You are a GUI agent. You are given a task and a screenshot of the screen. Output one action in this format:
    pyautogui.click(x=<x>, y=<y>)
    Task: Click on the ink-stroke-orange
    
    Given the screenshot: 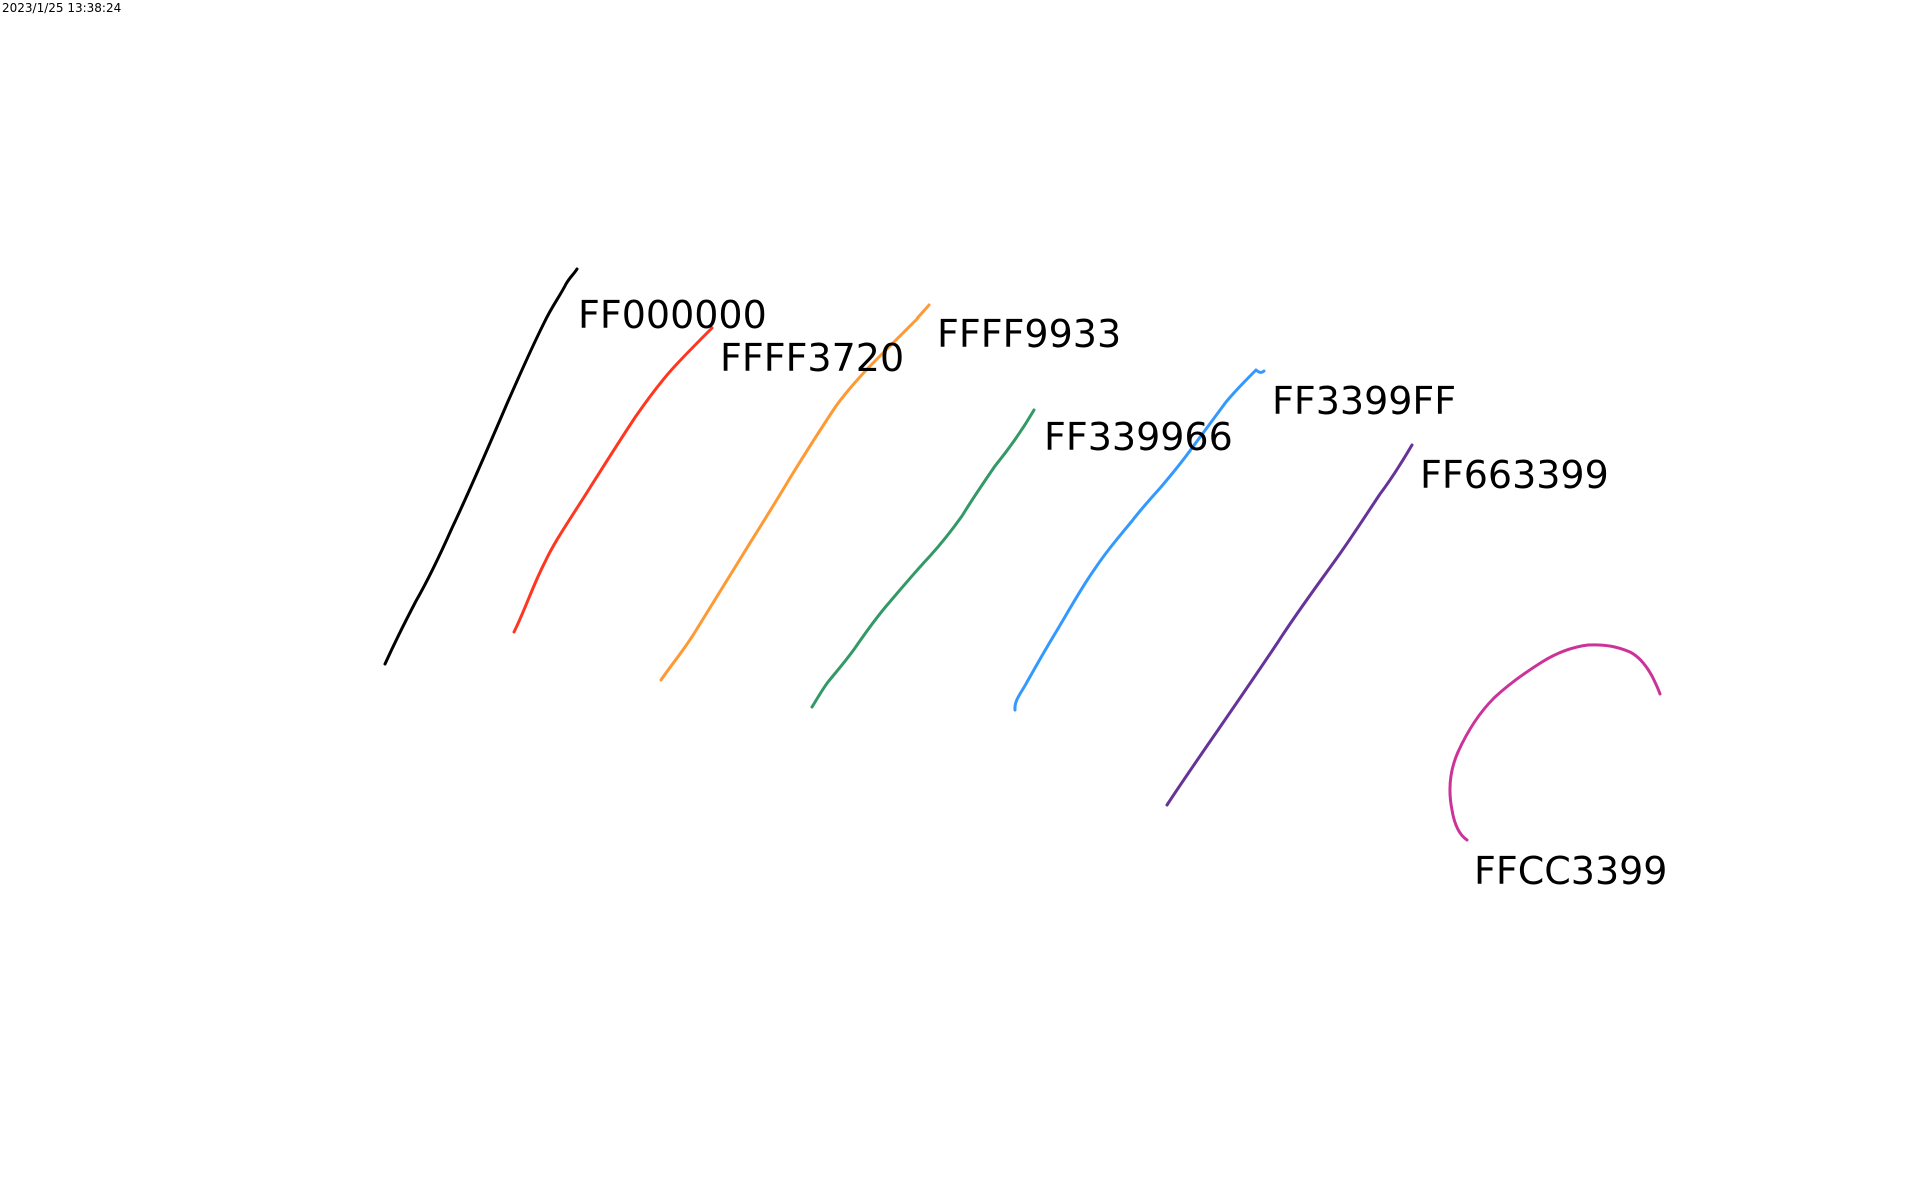 What is the action you would take?
    pyautogui.click(x=795, y=492)
    